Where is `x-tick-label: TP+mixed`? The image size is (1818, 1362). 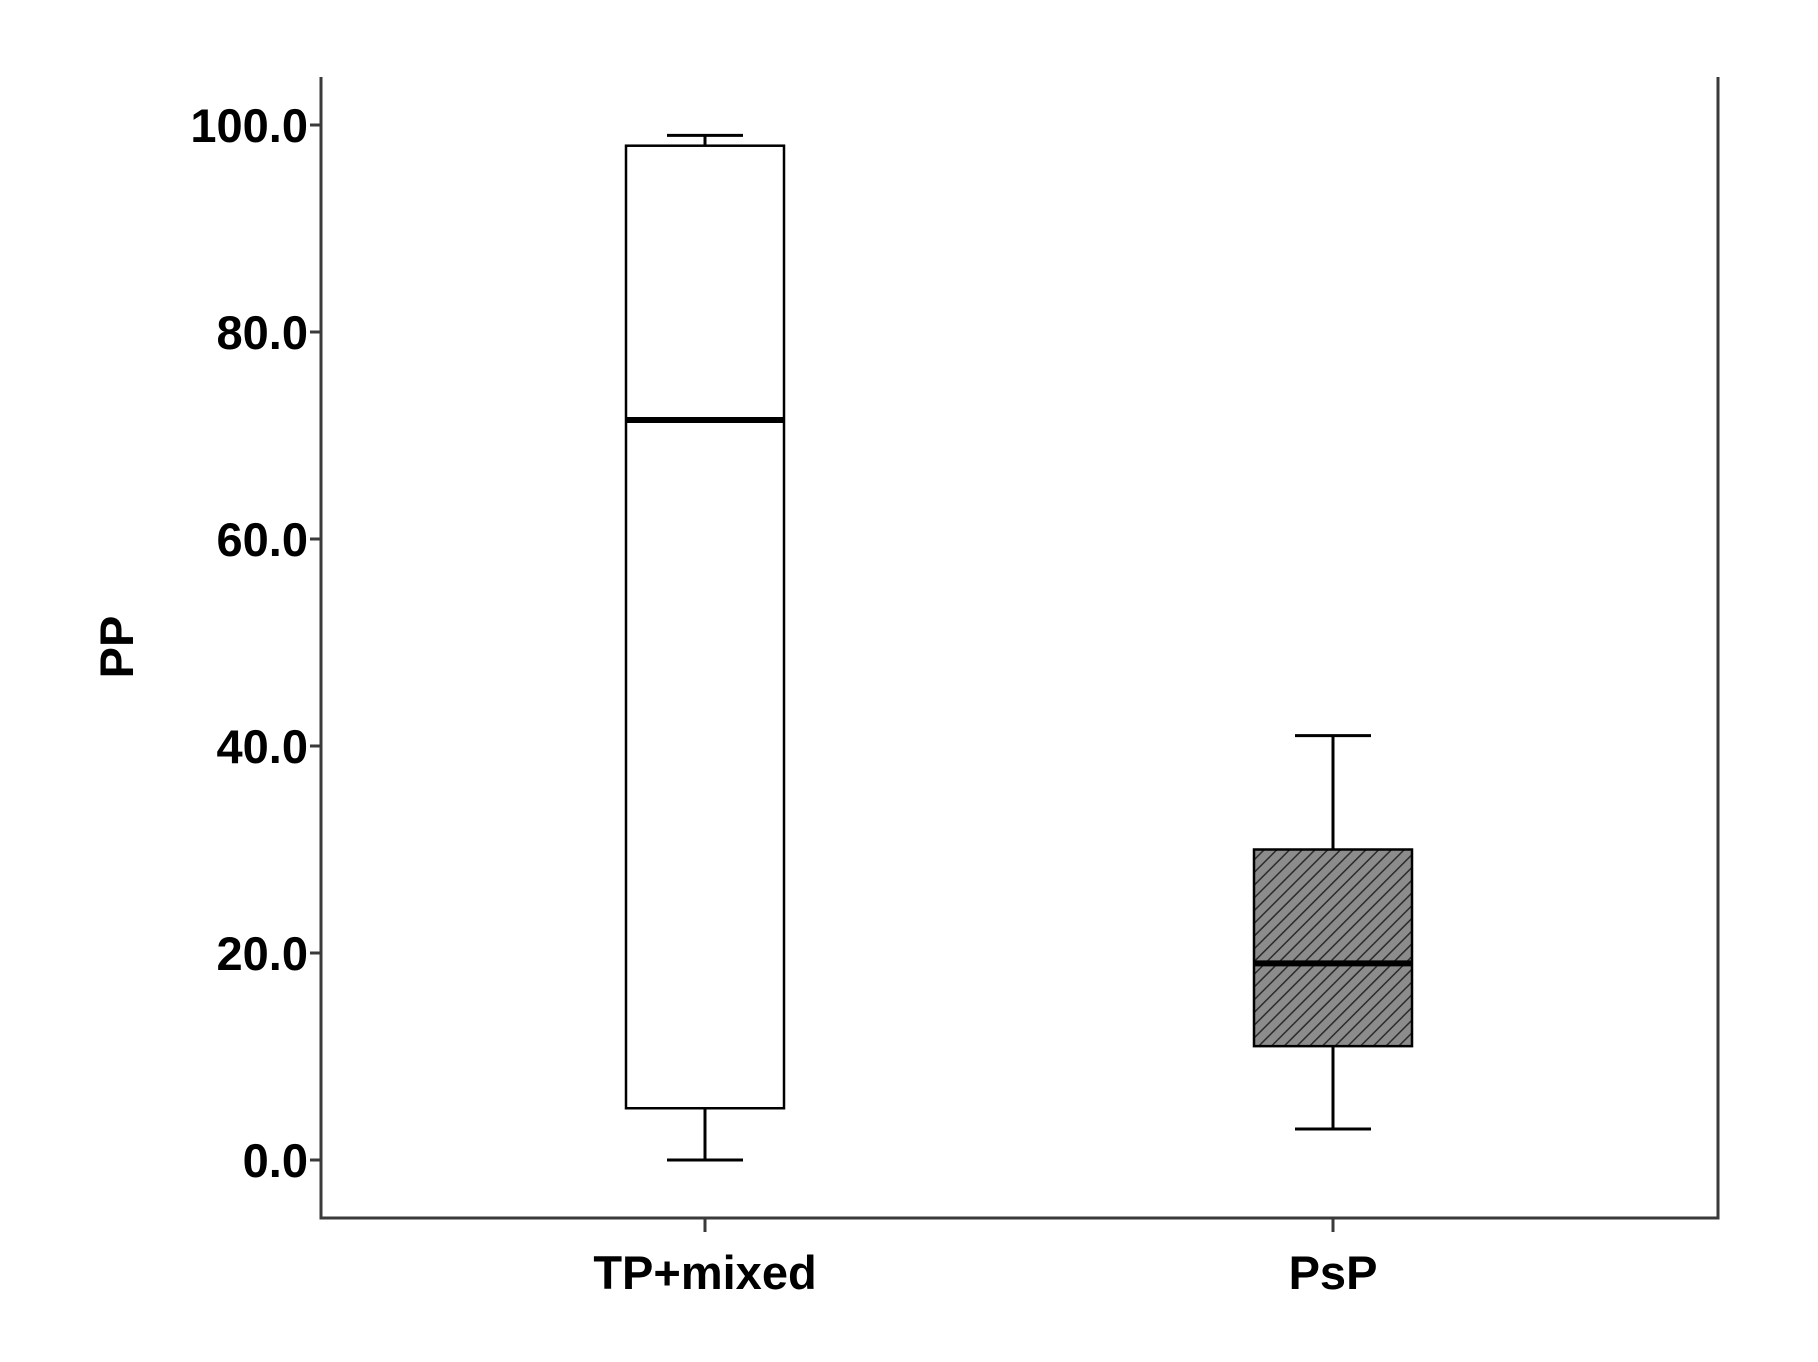
x-tick-label: TP+mixed is located at coordinates (704, 1272).